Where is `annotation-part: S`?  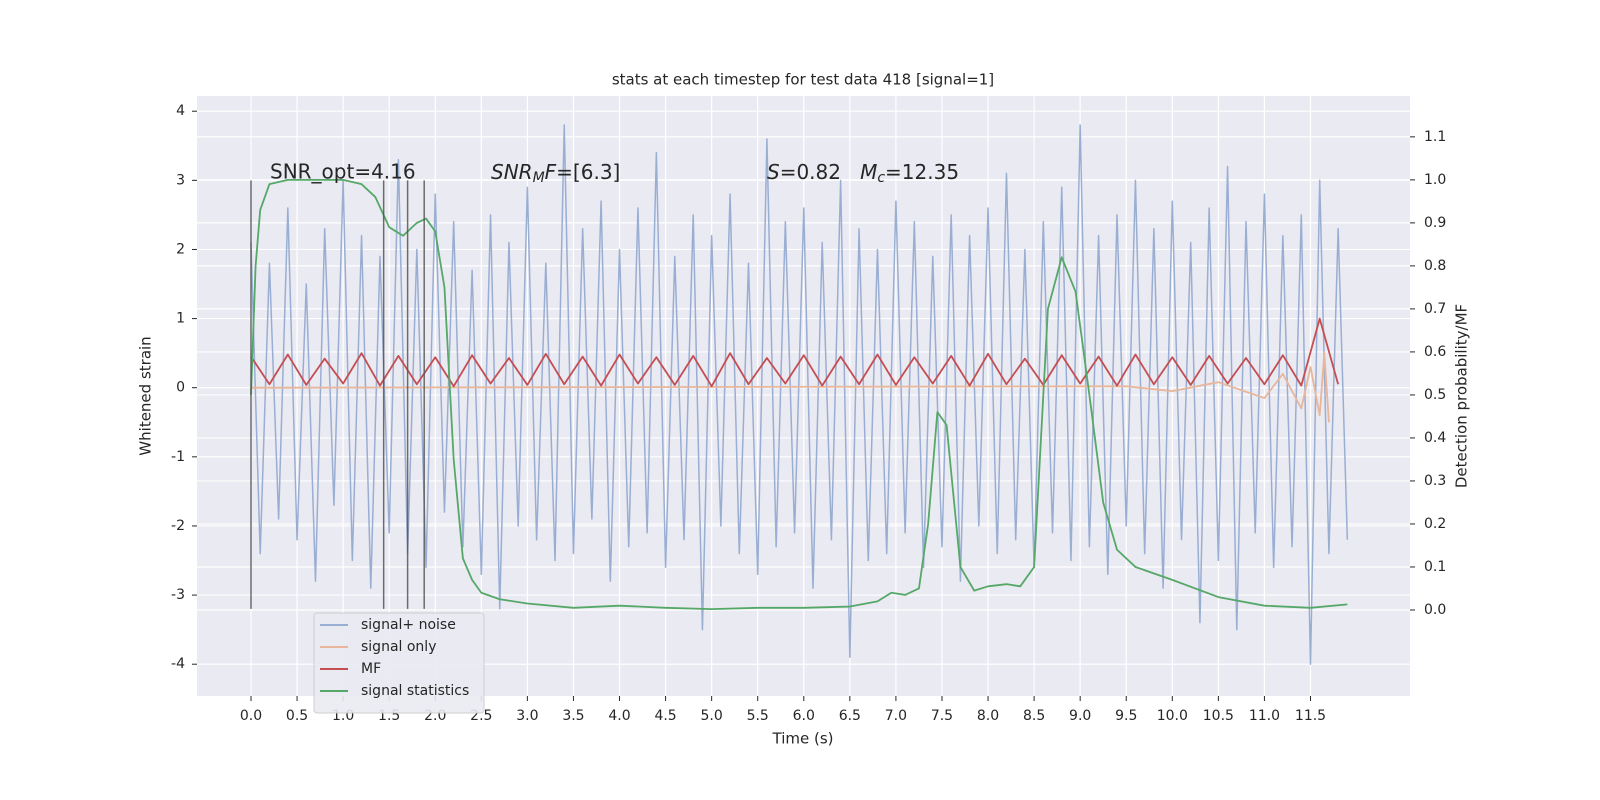
annotation-part: S is located at coordinates (773, 172).